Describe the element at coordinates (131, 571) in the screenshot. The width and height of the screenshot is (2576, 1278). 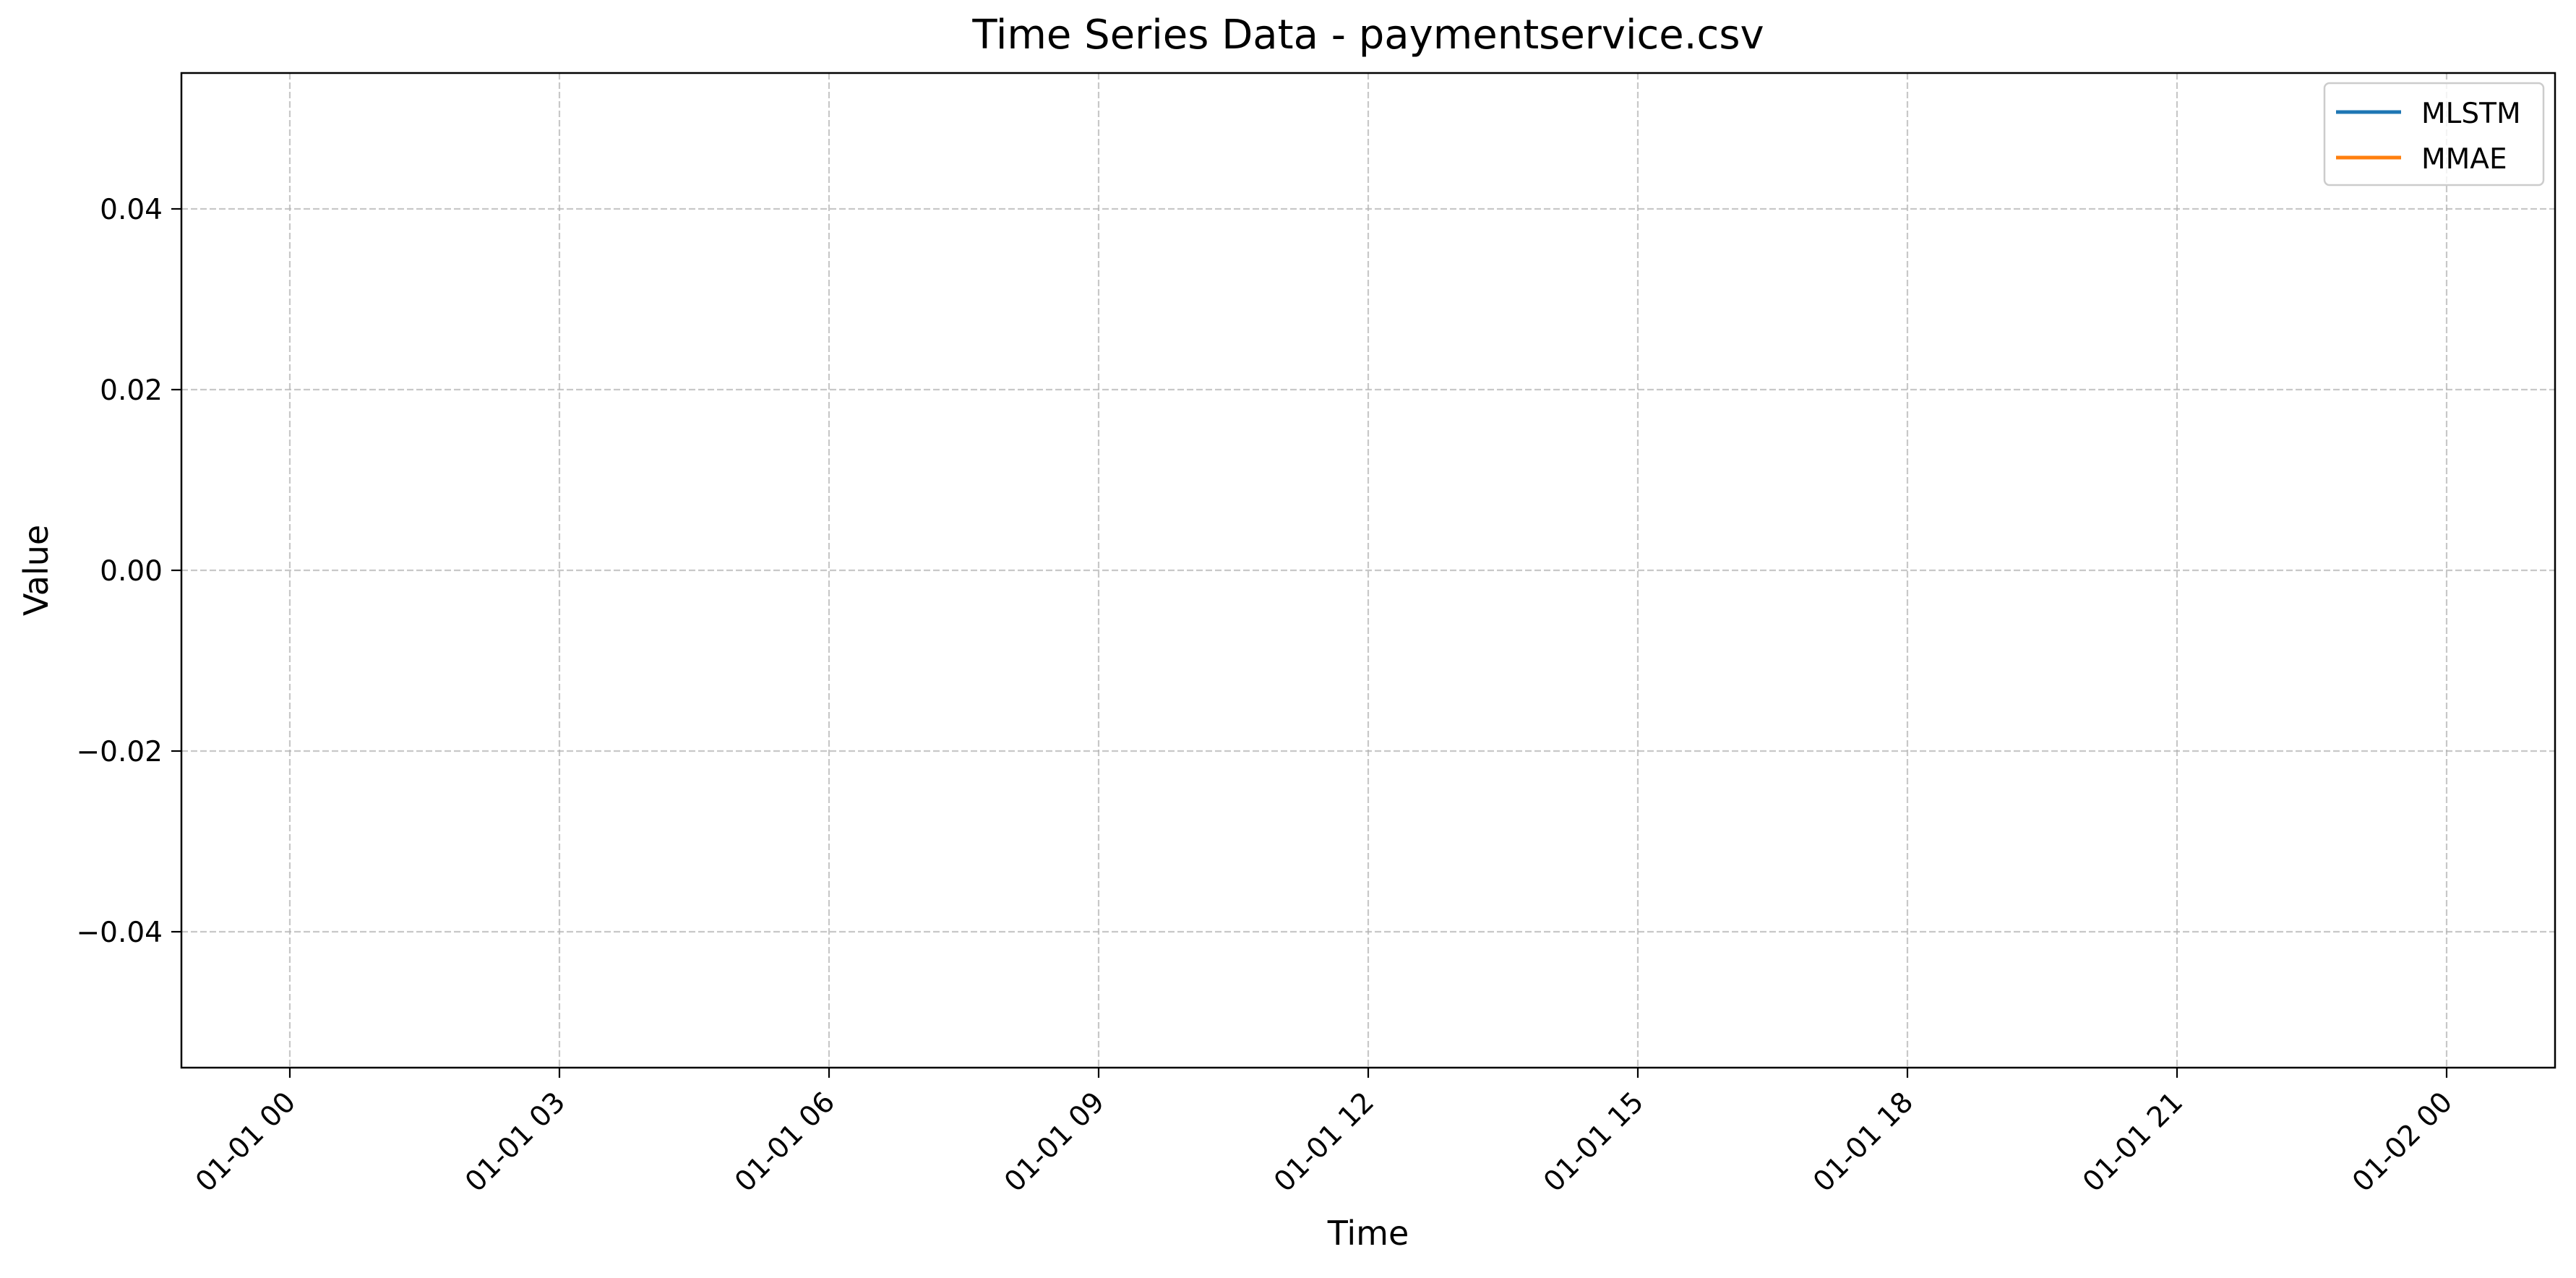
I see `y-tick-label: 0.00` at that location.